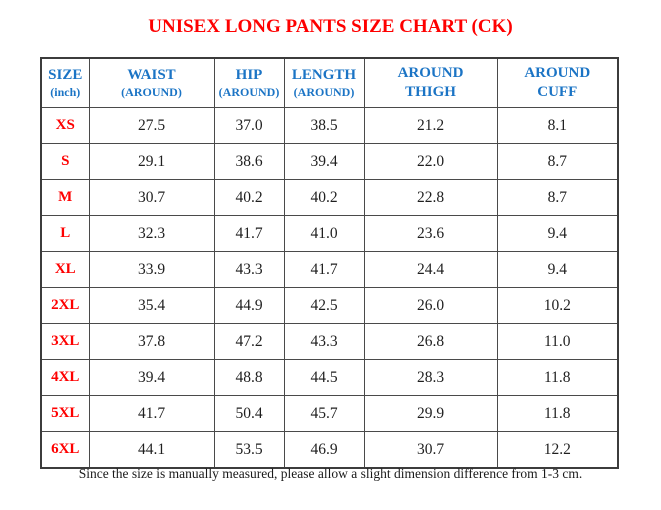  What do you see at coordinates (65, 161) in the screenshot?
I see `size-label: S` at bounding box center [65, 161].